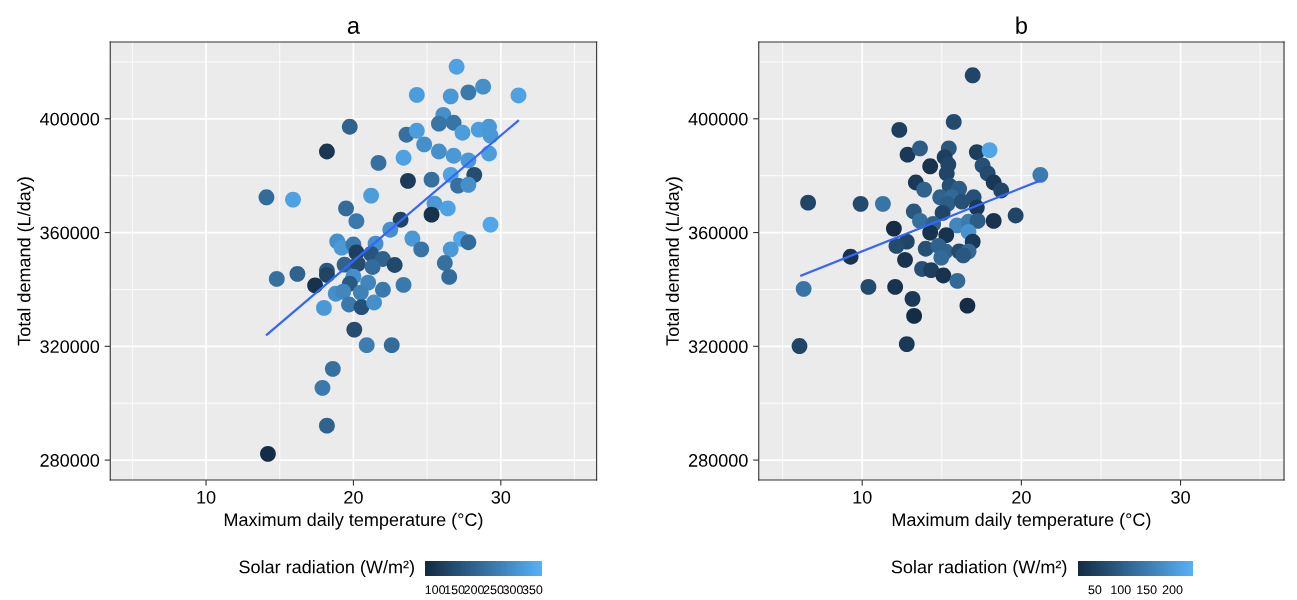  I want to click on color-bar-label: 50, so click(1095, 590).